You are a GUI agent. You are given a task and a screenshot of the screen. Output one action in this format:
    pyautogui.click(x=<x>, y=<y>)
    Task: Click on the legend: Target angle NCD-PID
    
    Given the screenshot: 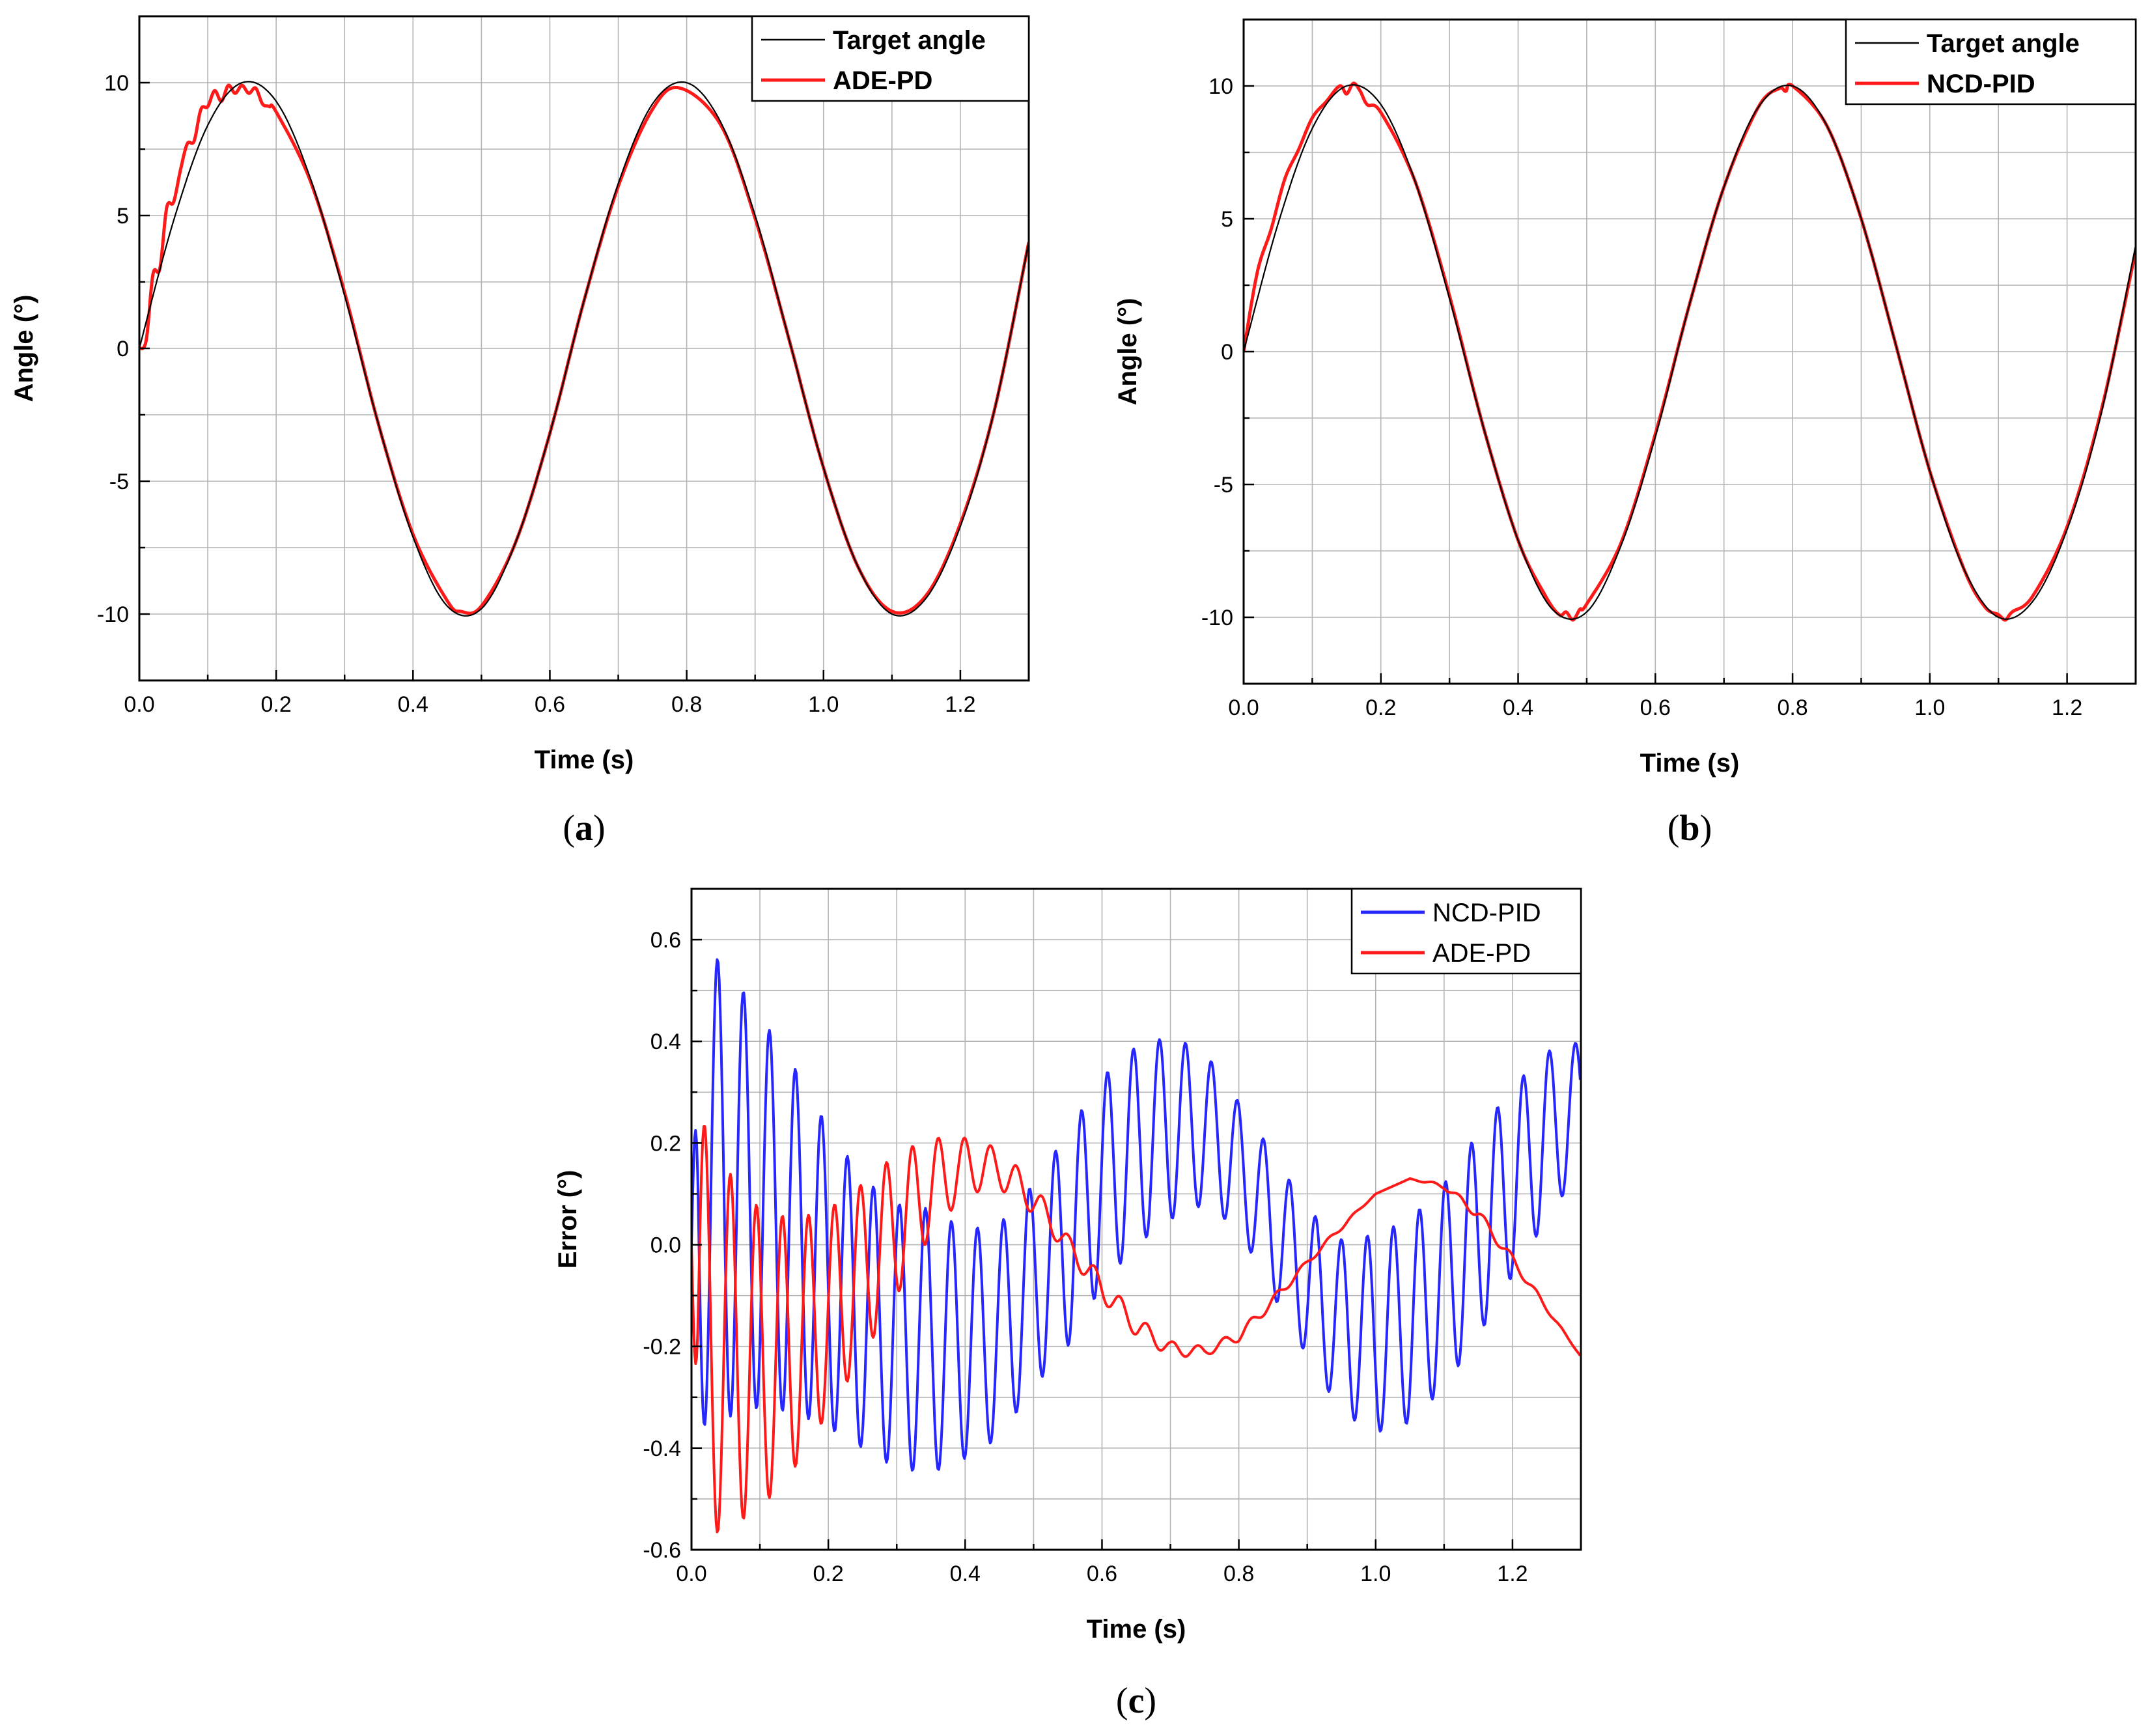 What is the action you would take?
    pyautogui.click(x=1991, y=62)
    